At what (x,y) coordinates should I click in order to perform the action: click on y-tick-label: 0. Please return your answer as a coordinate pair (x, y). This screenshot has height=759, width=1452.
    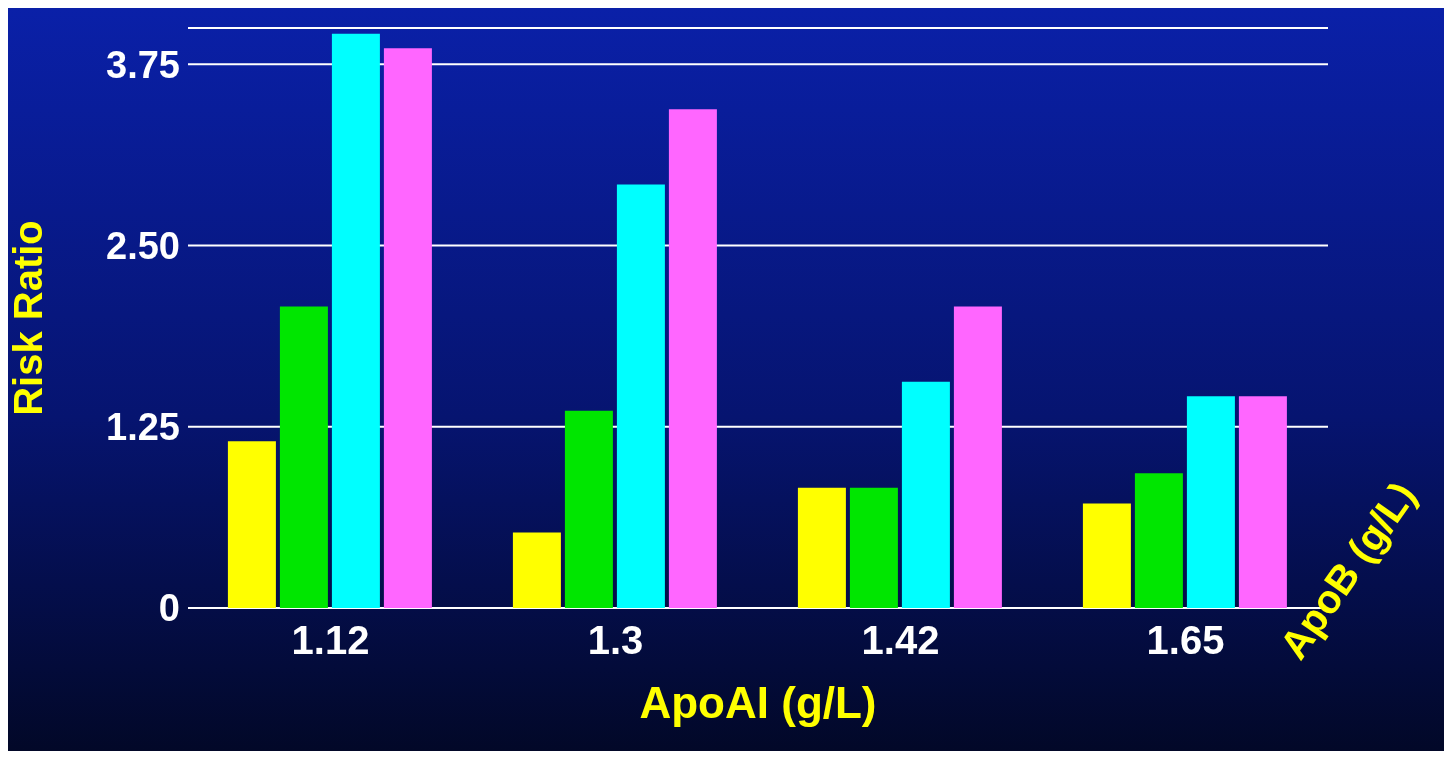
    Looking at the image, I should click on (169, 608).